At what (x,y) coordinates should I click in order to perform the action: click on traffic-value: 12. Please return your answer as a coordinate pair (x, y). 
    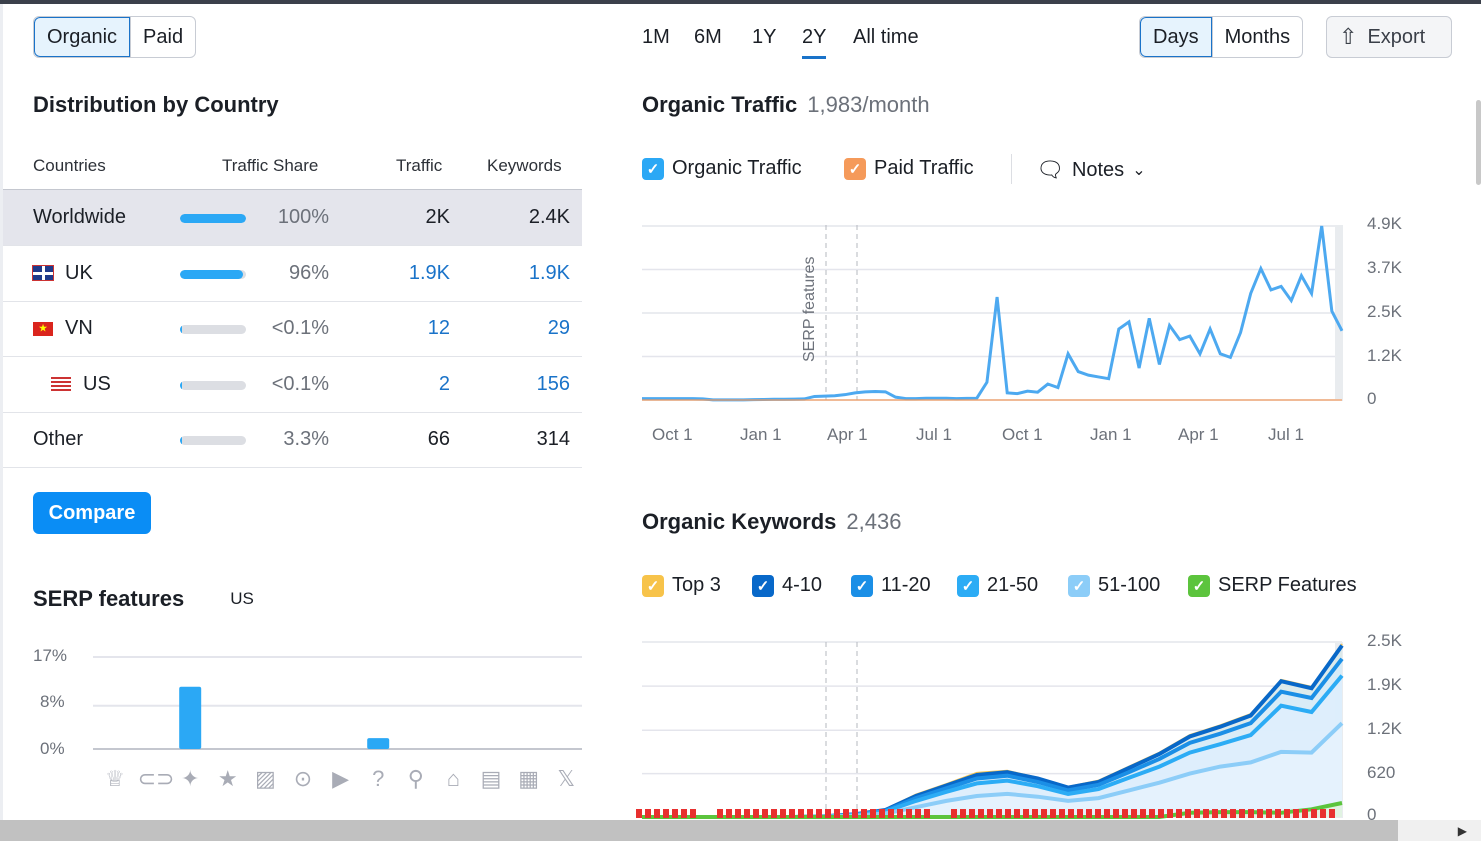
    Looking at the image, I should click on (438, 328).